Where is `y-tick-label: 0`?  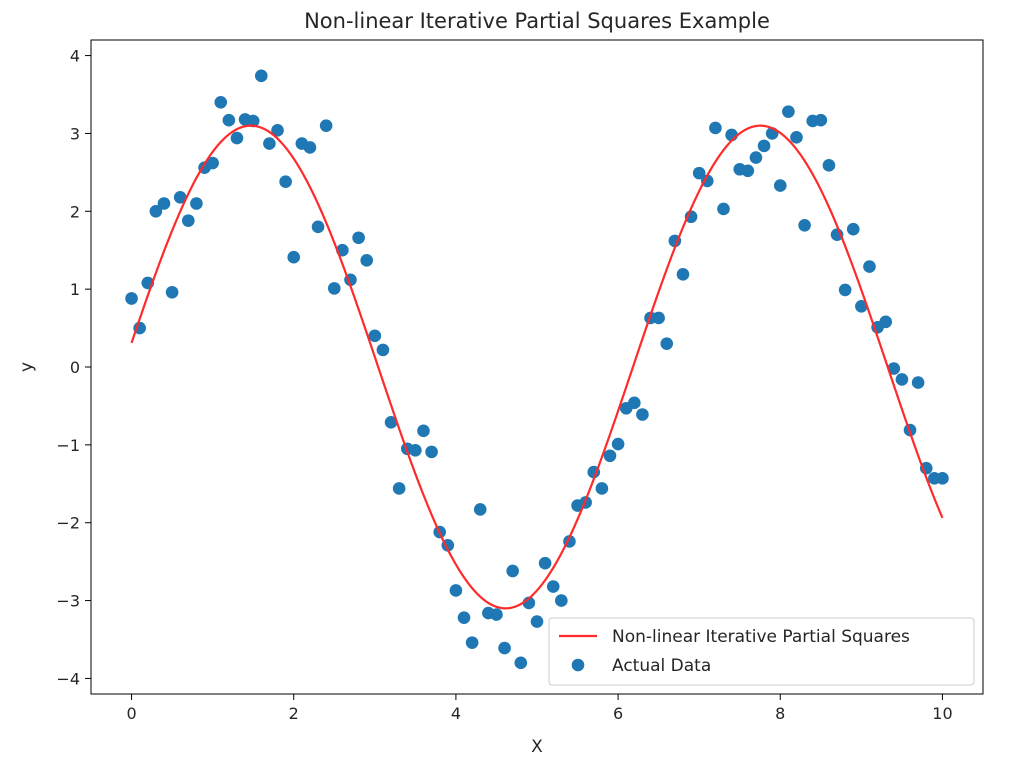 y-tick-label: 0 is located at coordinates (75, 367).